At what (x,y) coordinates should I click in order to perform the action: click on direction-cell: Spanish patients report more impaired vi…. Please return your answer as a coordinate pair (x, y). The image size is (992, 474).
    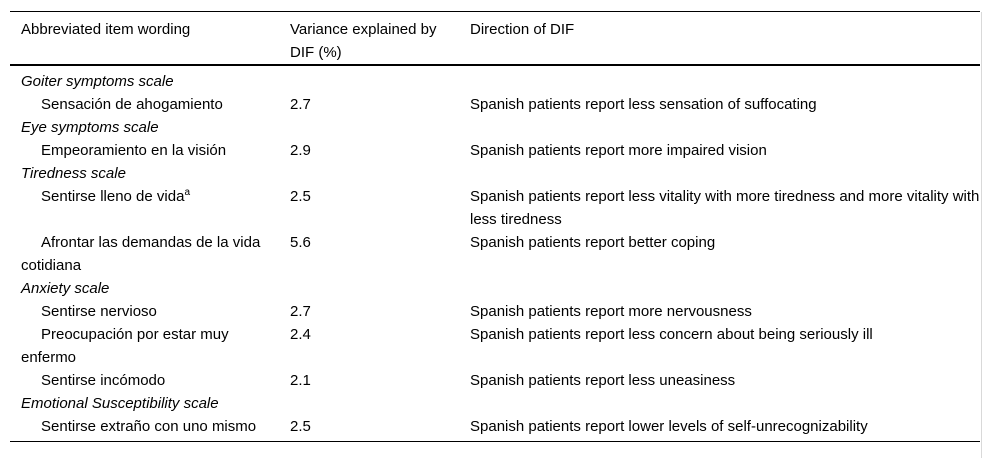
    Looking at the image, I should click on (618, 150).